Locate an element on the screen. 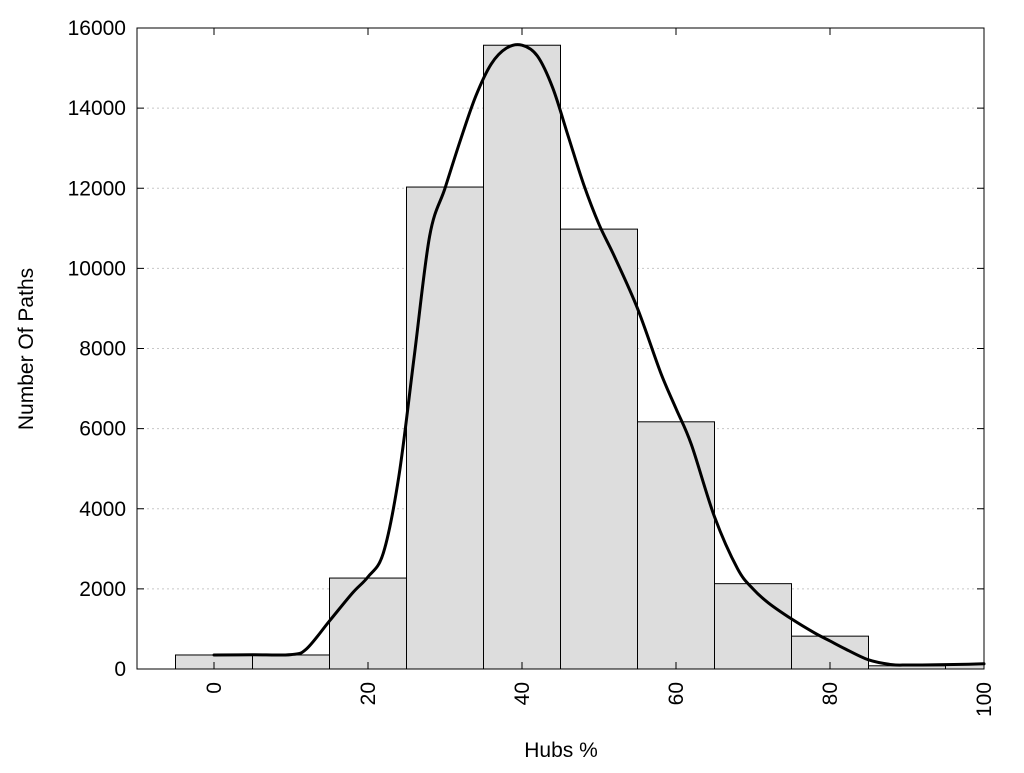  y-tick-label: 16000 is located at coordinates (97, 28).